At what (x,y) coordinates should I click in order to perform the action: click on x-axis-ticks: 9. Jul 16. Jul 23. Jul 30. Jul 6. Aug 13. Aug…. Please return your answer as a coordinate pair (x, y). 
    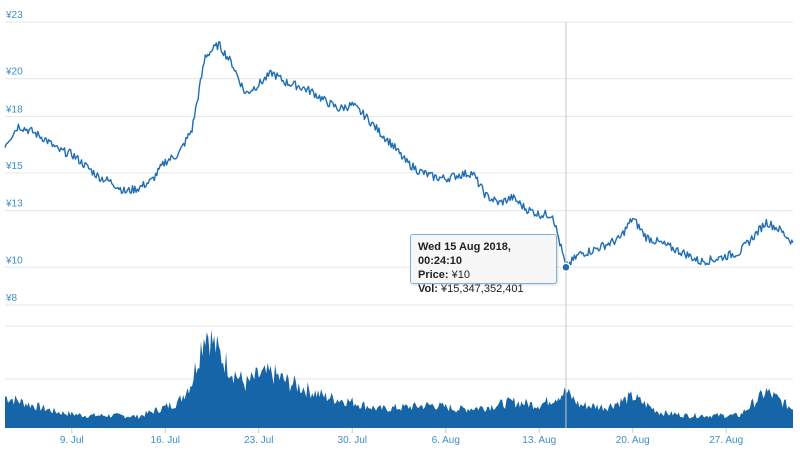
    Looking at the image, I should click on (401, 437).